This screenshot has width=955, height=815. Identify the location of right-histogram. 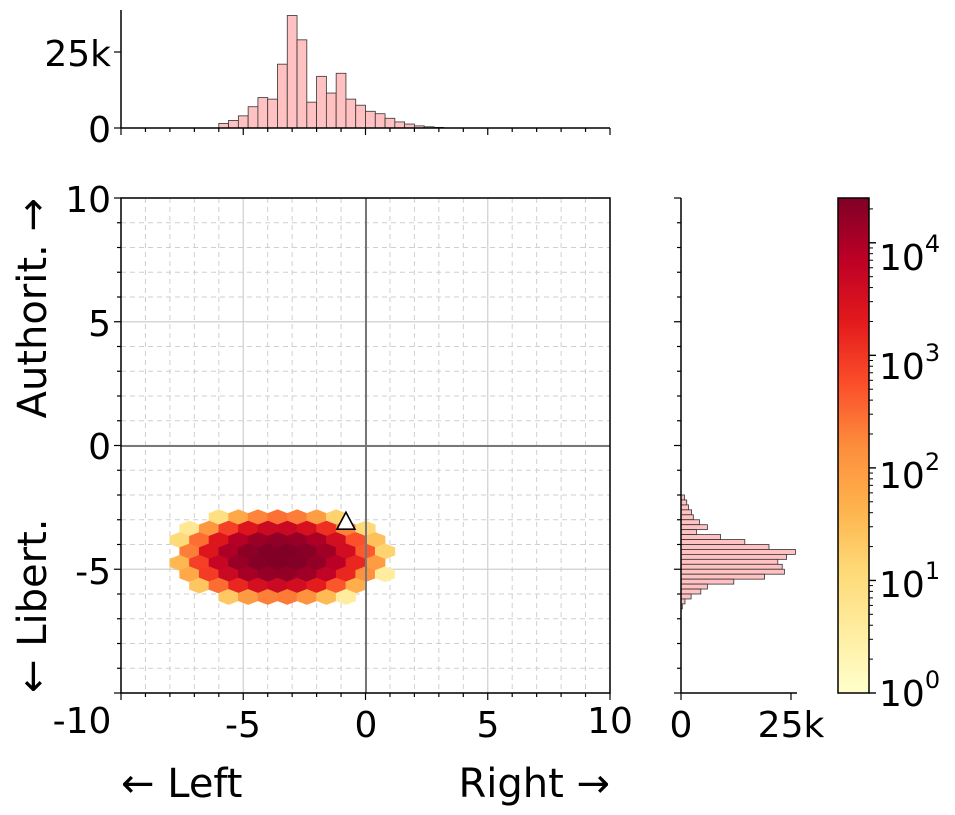
(735, 448).